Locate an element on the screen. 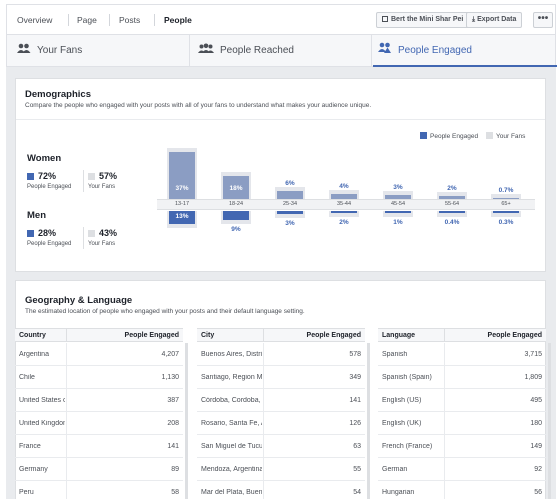  men-engaged-value: 1% is located at coordinates (398, 222).